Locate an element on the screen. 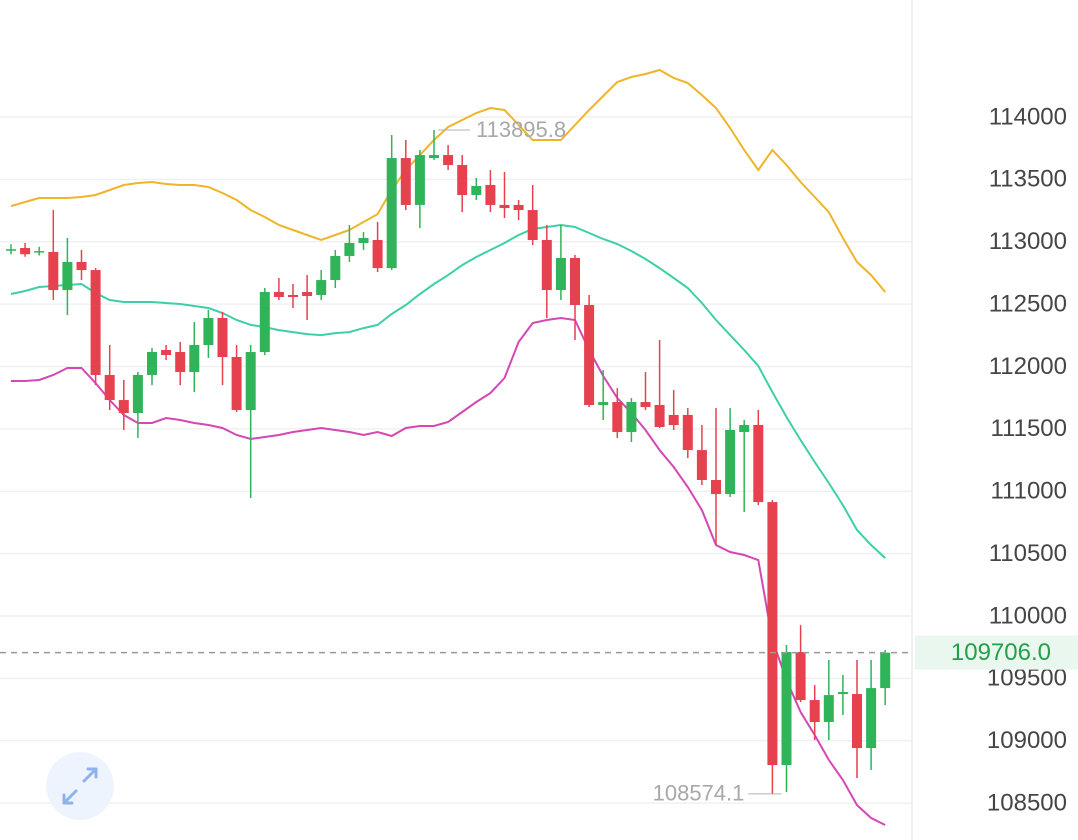  expand-button is located at coordinates (80, 786).